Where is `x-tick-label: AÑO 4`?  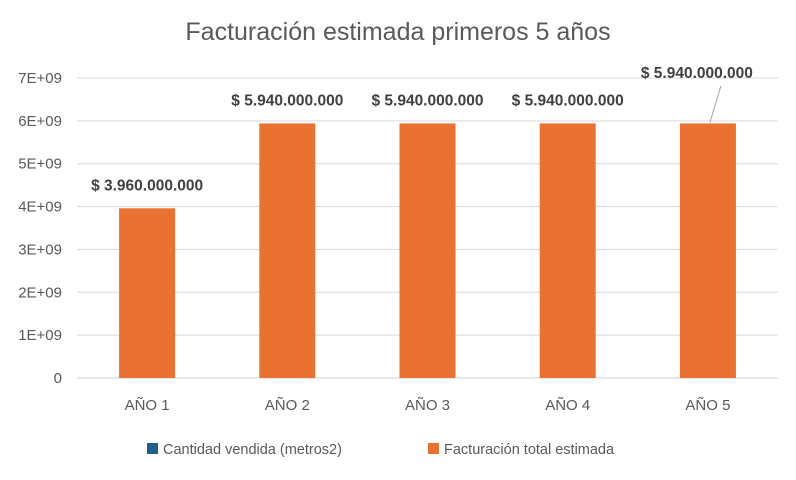
x-tick-label: AÑO 4 is located at coordinates (567, 405).